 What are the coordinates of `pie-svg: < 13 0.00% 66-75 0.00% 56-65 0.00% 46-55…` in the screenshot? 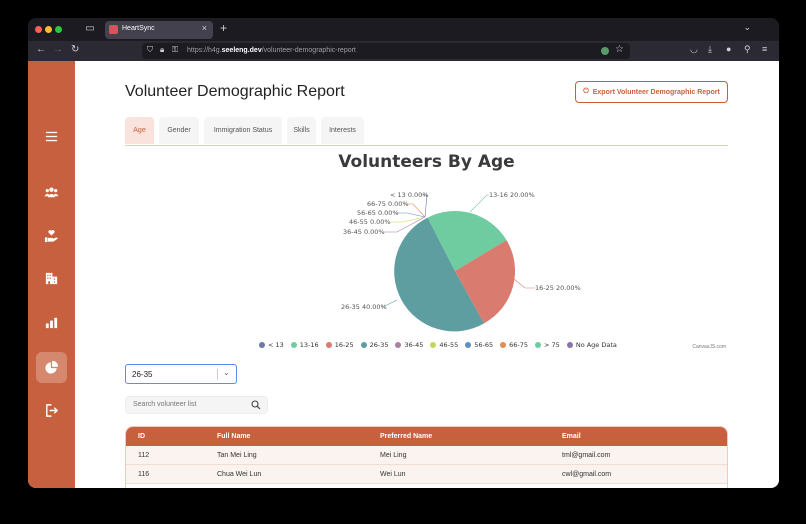 It's located at (461, 261).